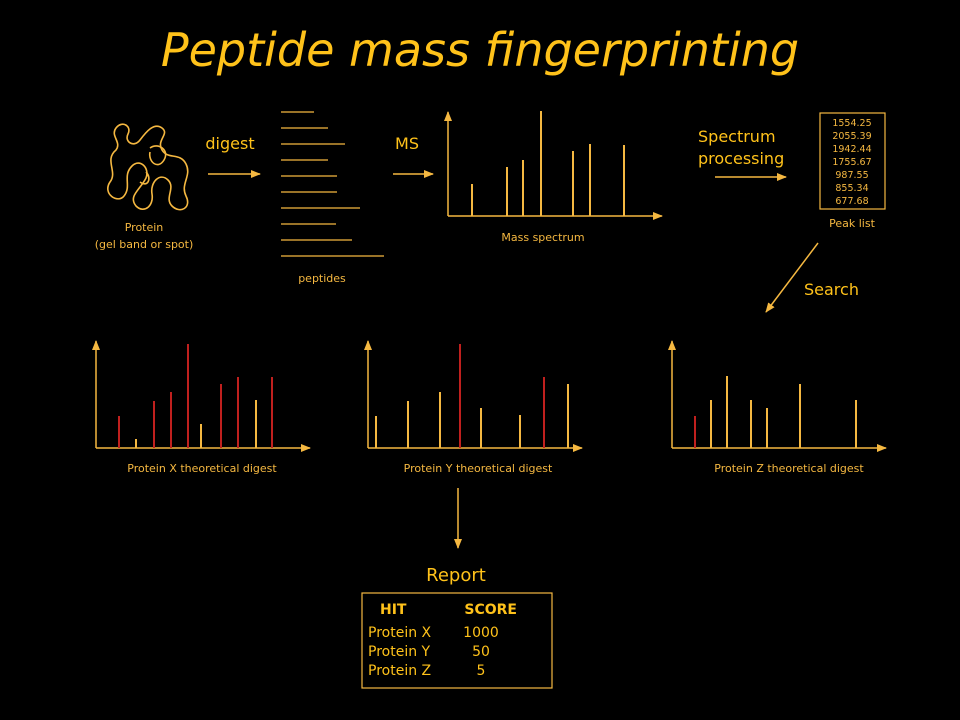 This screenshot has width=960, height=720. Describe the element at coordinates (144, 227) in the screenshot. I see `protein-label-line1: Protein` at that location.